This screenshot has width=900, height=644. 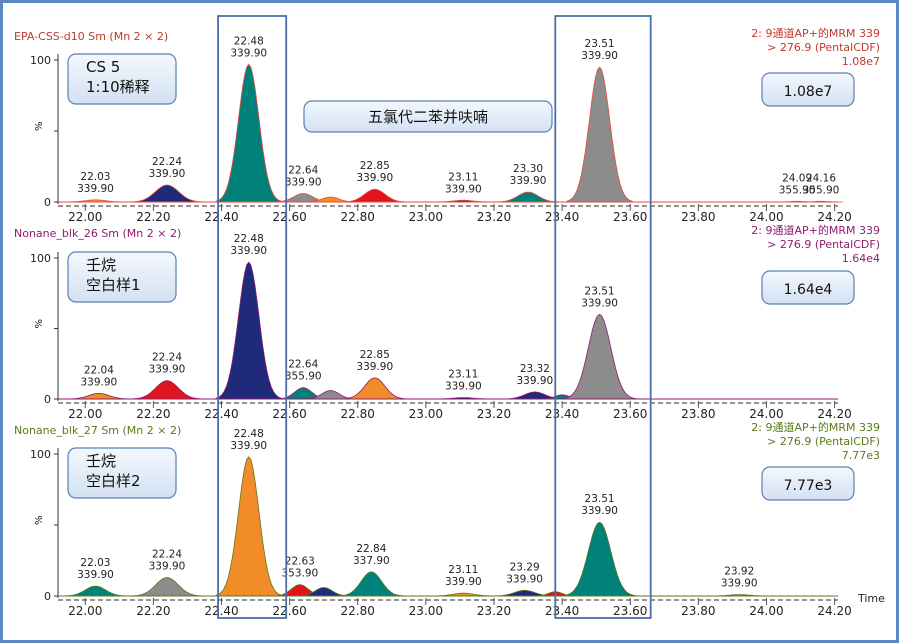 I want to click on method-line: 1.64e4, so click(x=861, y=258).